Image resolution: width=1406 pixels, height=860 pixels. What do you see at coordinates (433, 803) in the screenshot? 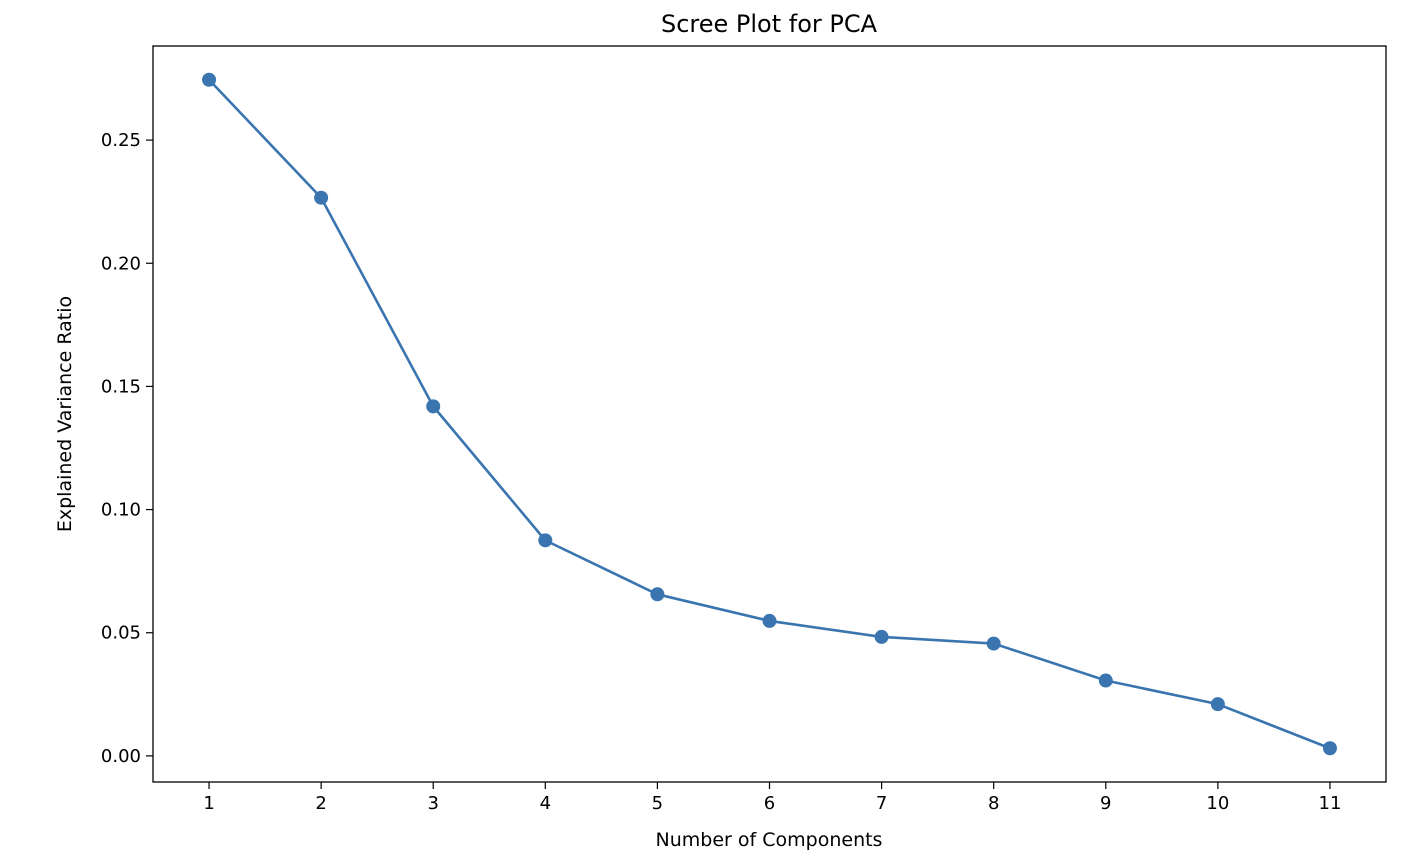
I see `x-tick-label: 3` at bounding box center [433, 803].